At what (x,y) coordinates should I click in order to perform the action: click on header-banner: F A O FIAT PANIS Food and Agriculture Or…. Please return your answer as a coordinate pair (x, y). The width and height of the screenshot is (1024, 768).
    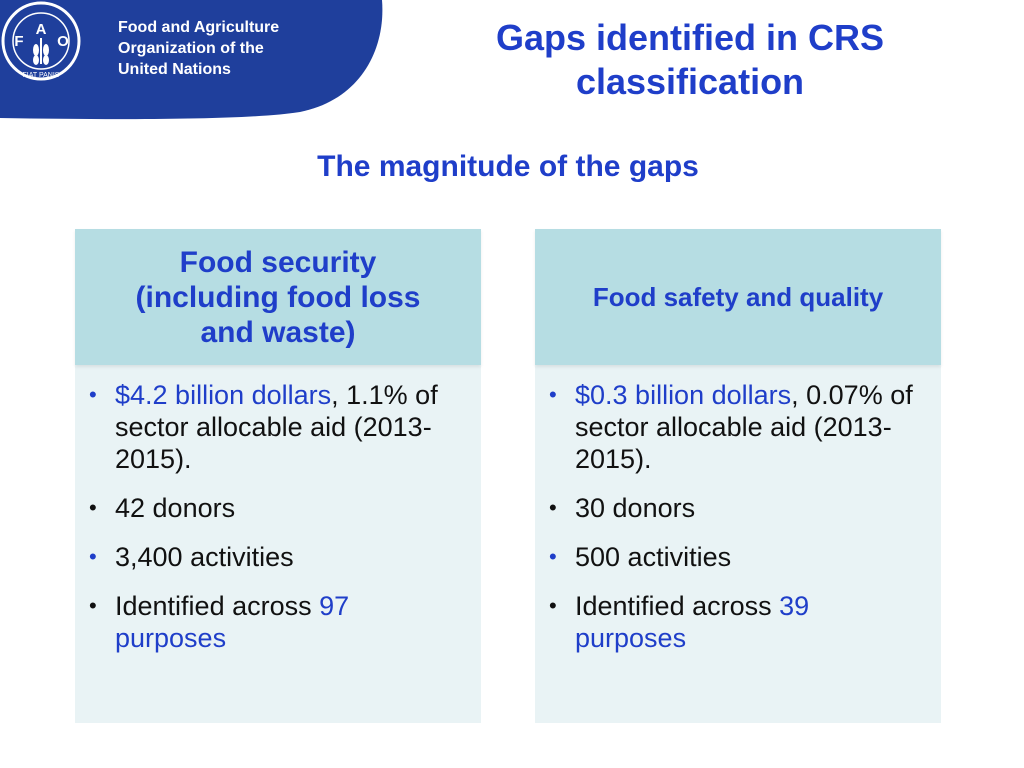
    Looking at the image, I should click on (192, 60).